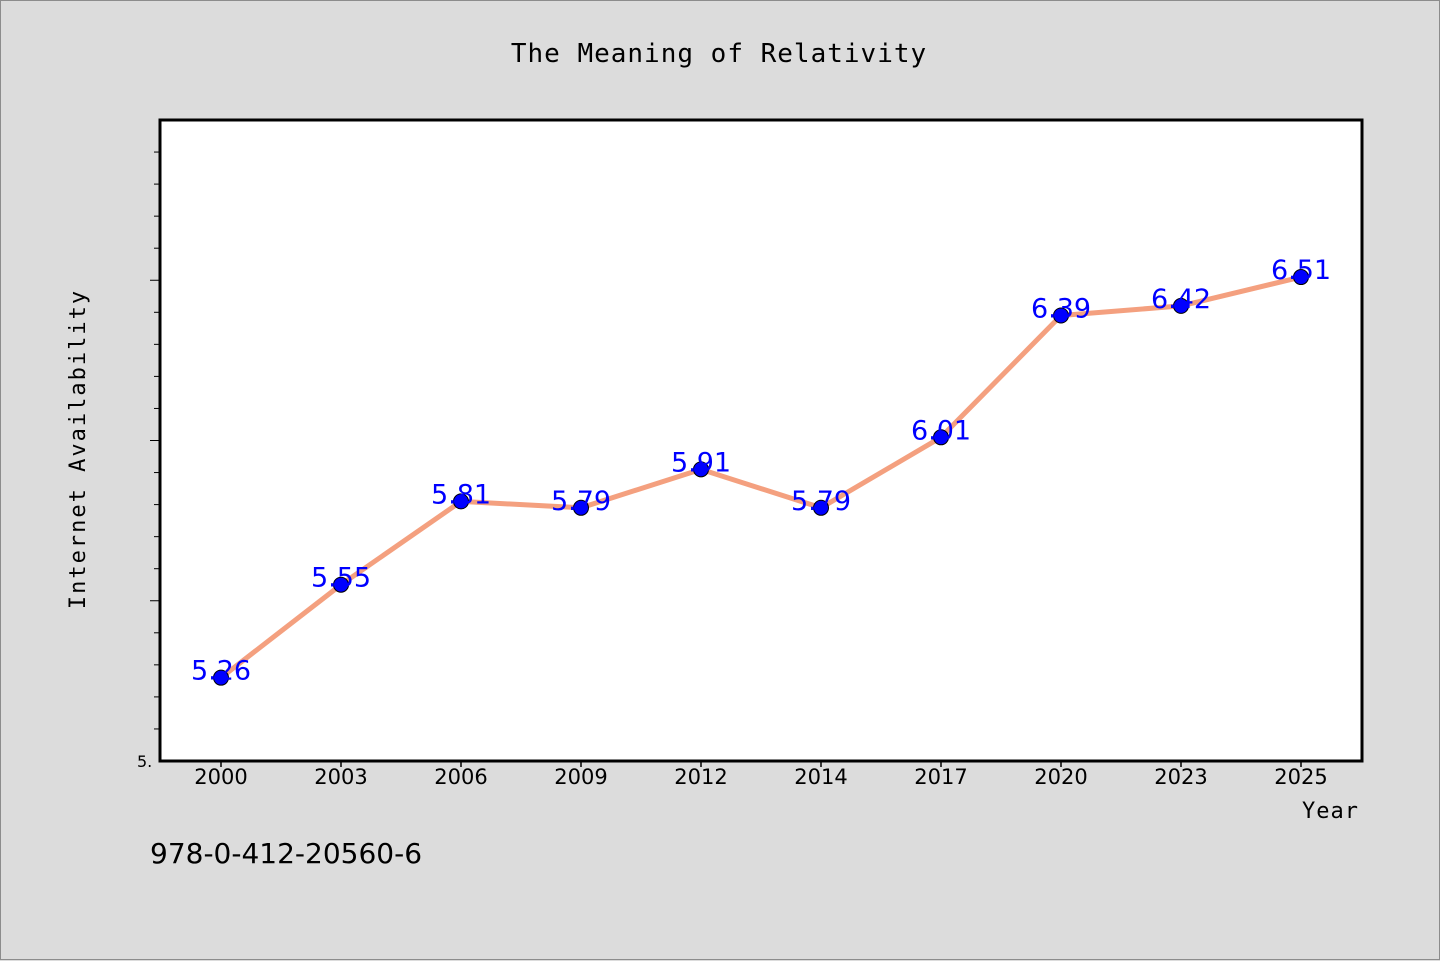 The height and width of the screenshot is (961, 1440). I want to click on isbn-text: 978-0-412-20560-6, so click(286, 853).